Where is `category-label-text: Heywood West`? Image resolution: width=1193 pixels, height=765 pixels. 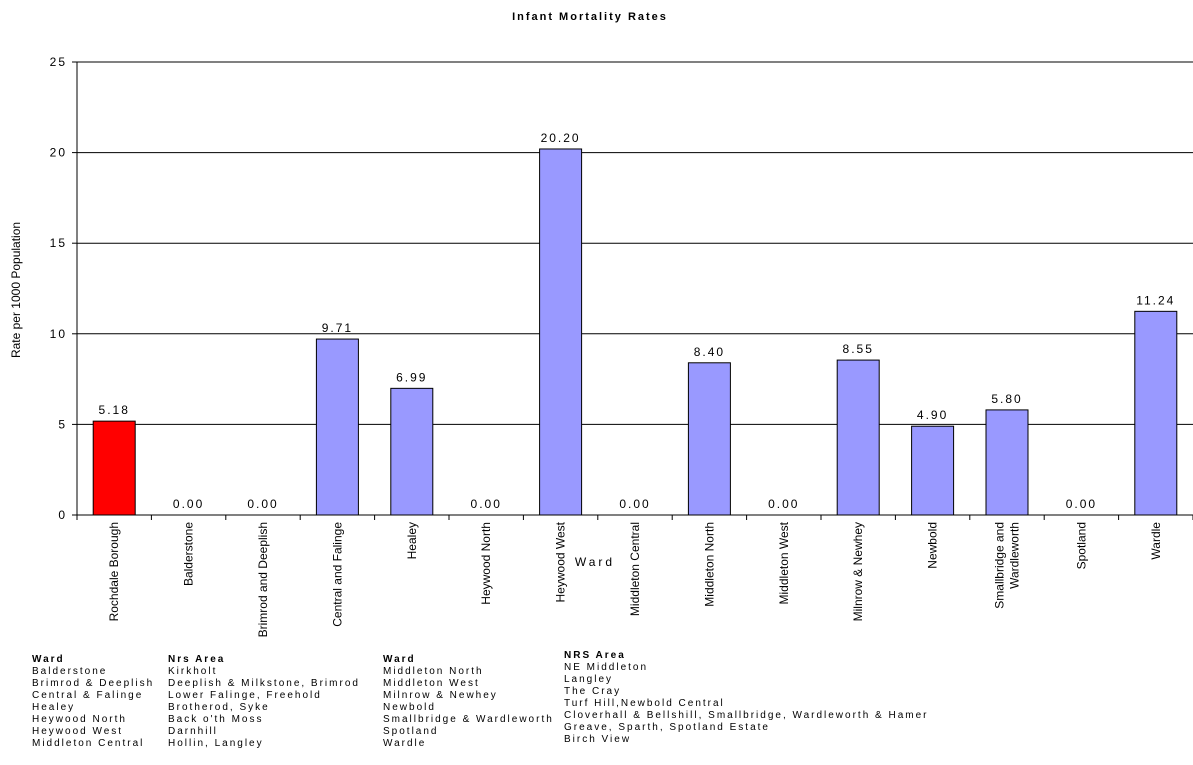
category-label-text: Heywood West is located at coordinates (561, 561).